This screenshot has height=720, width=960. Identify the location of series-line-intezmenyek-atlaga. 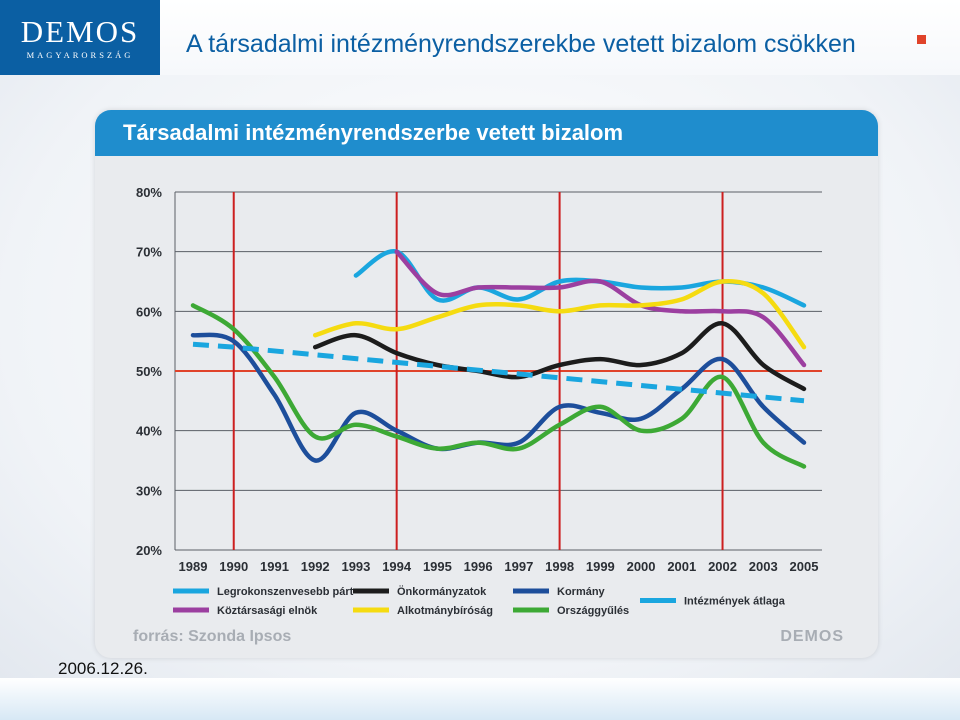
(498, 372).